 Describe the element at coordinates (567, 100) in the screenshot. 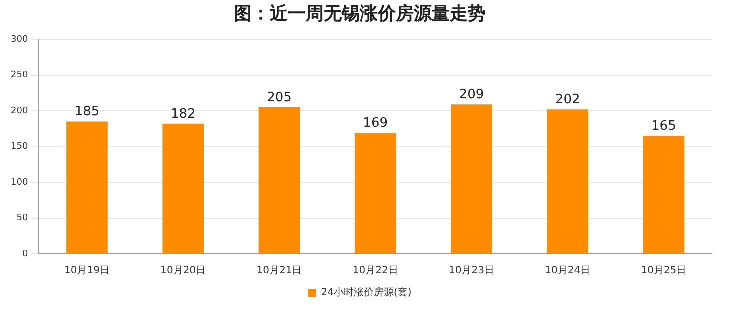

I see `data-label: 202` at that location.